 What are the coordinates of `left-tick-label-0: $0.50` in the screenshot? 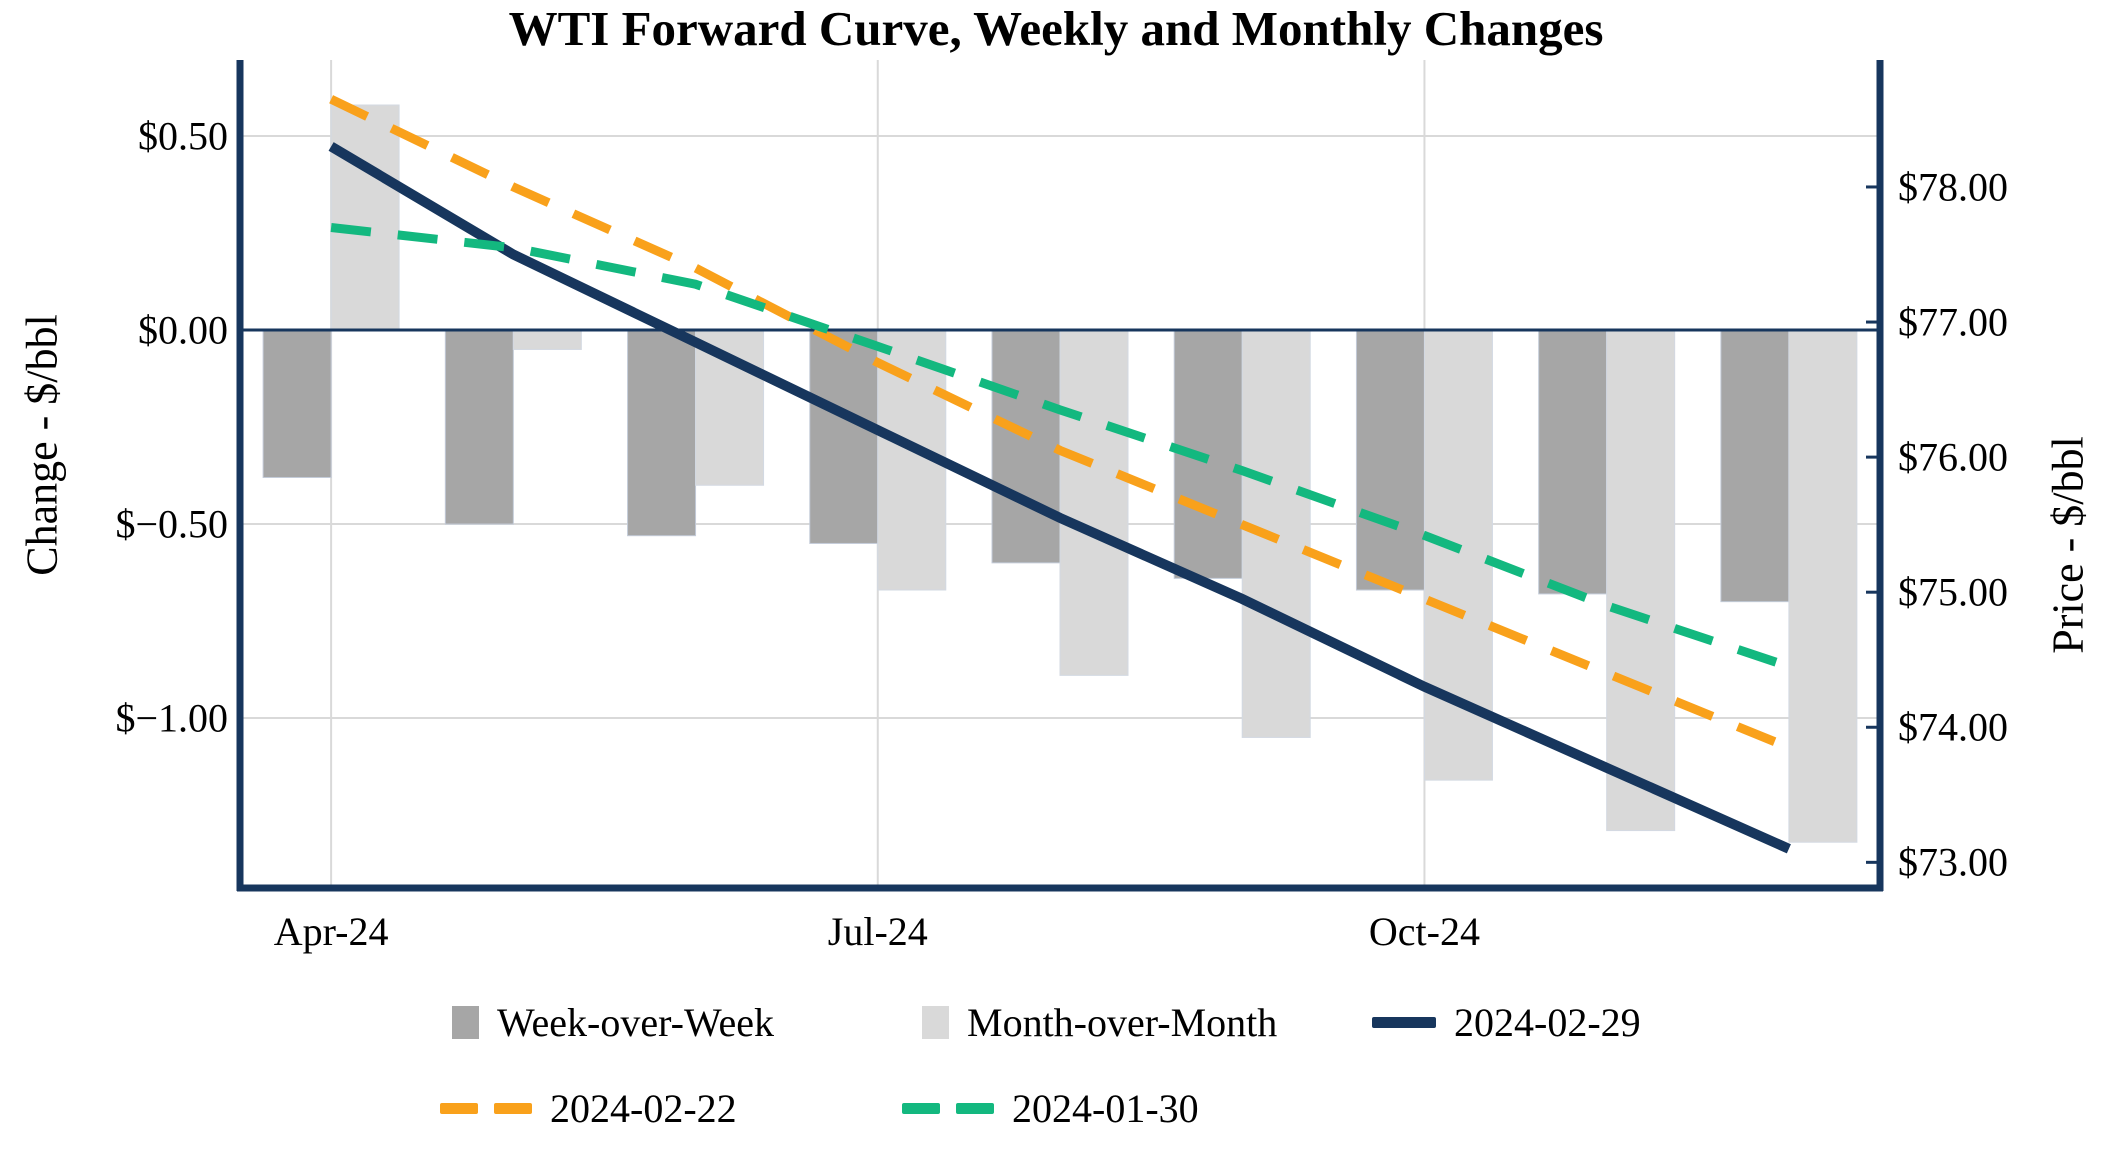 It's located at (183, 136).